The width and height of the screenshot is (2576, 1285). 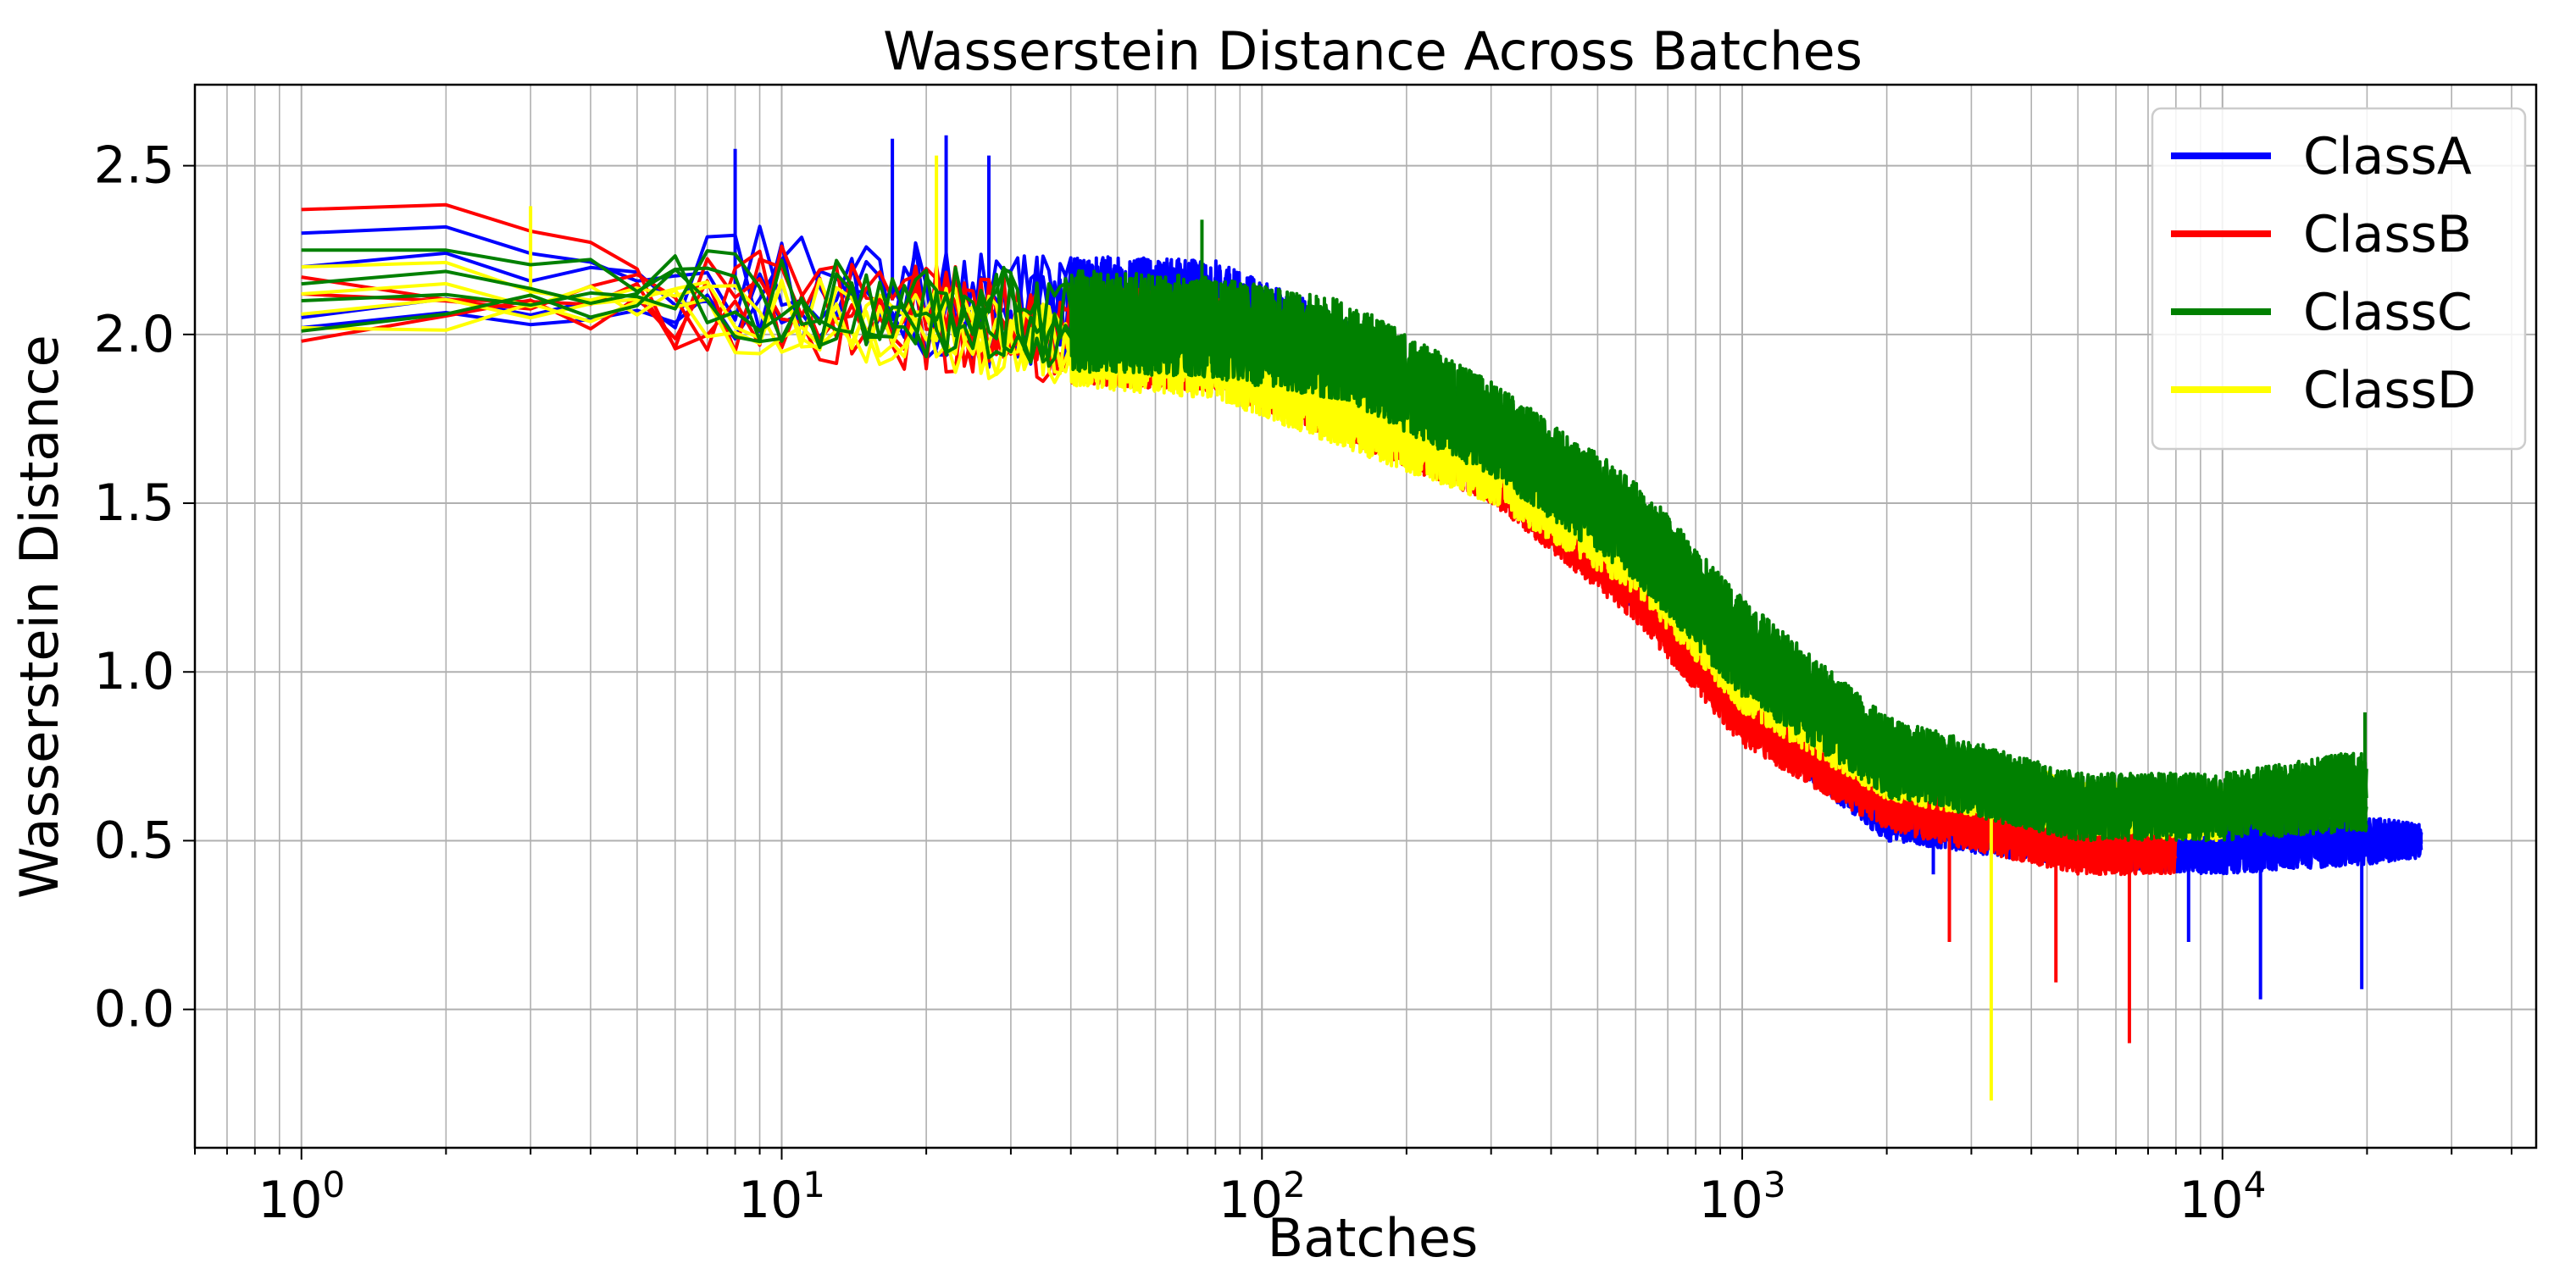 What do you see at coordinates (2389, 390) in the screenshot?
I see `legend-label: ClassD` at bounding box center [2389, 390].